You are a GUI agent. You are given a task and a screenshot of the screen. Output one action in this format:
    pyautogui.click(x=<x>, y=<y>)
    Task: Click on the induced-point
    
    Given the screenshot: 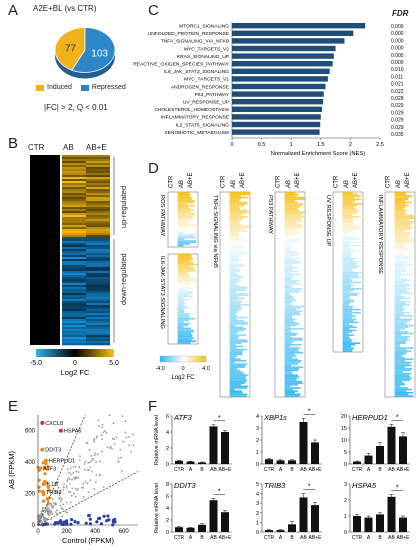 What is the action you would take?
    pyautogui.click(x=49, y=490)
    